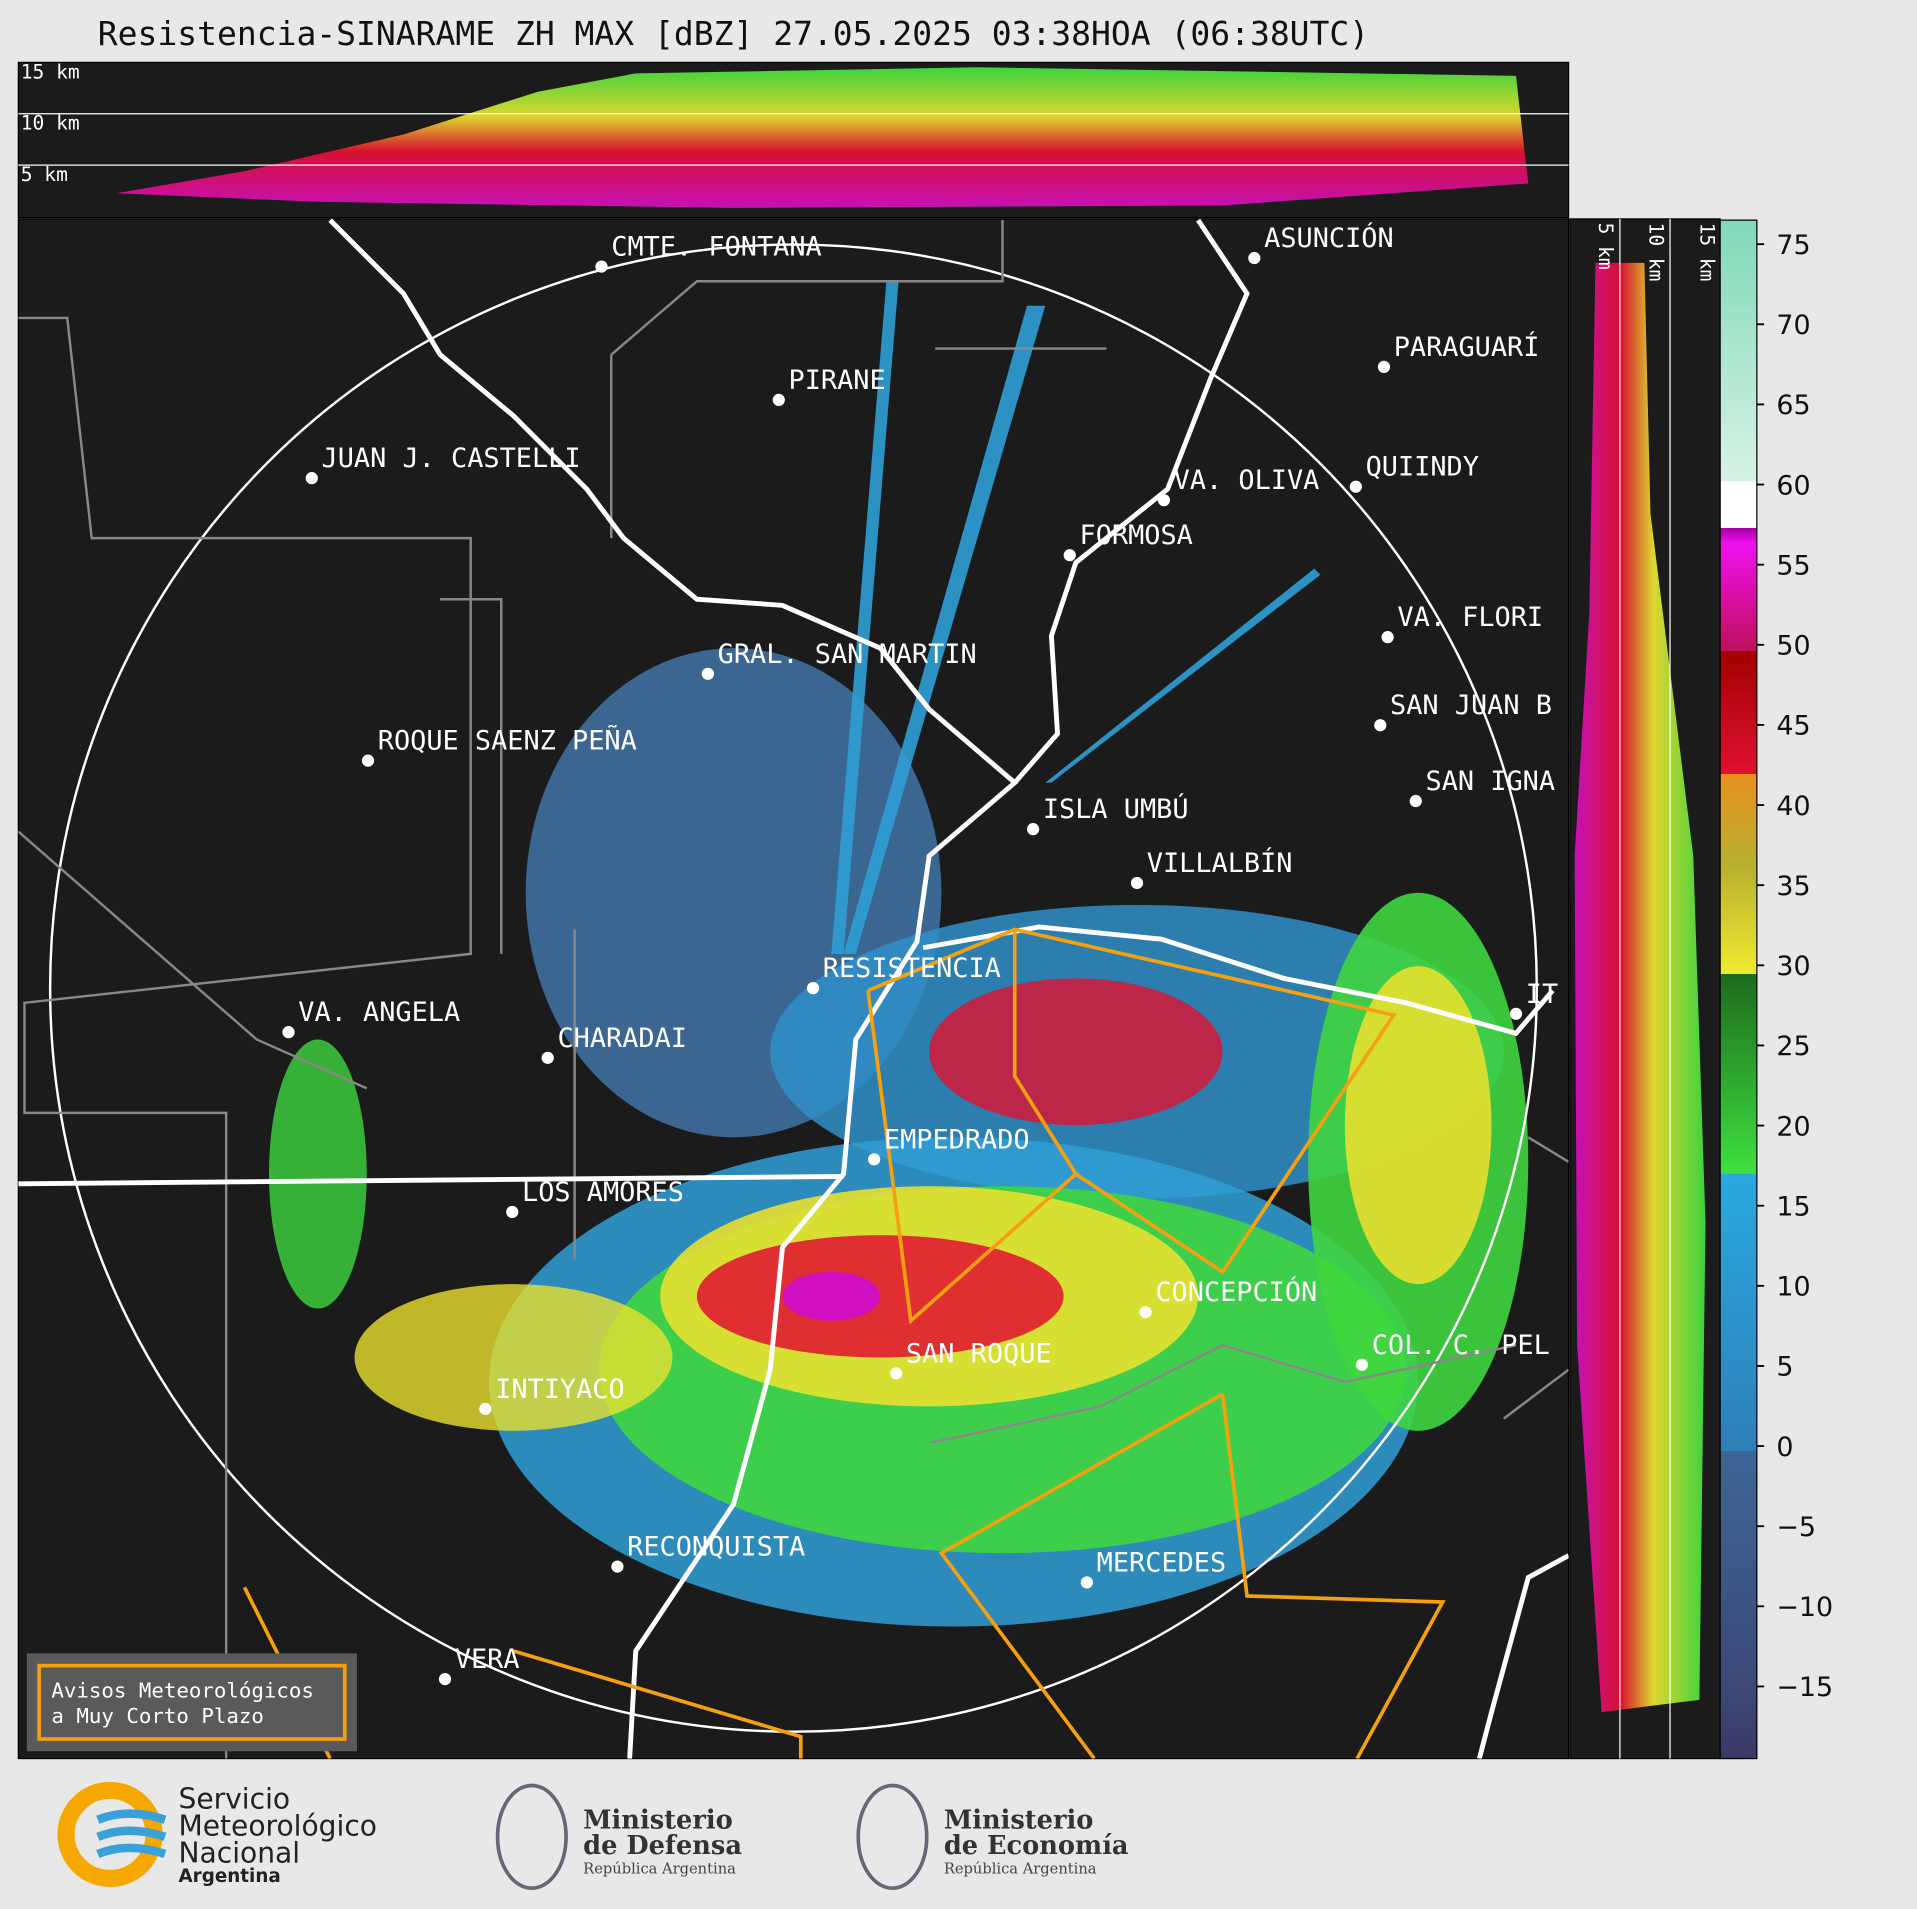  I want to click on place-label: INTIYACO, so click(560, 1389).